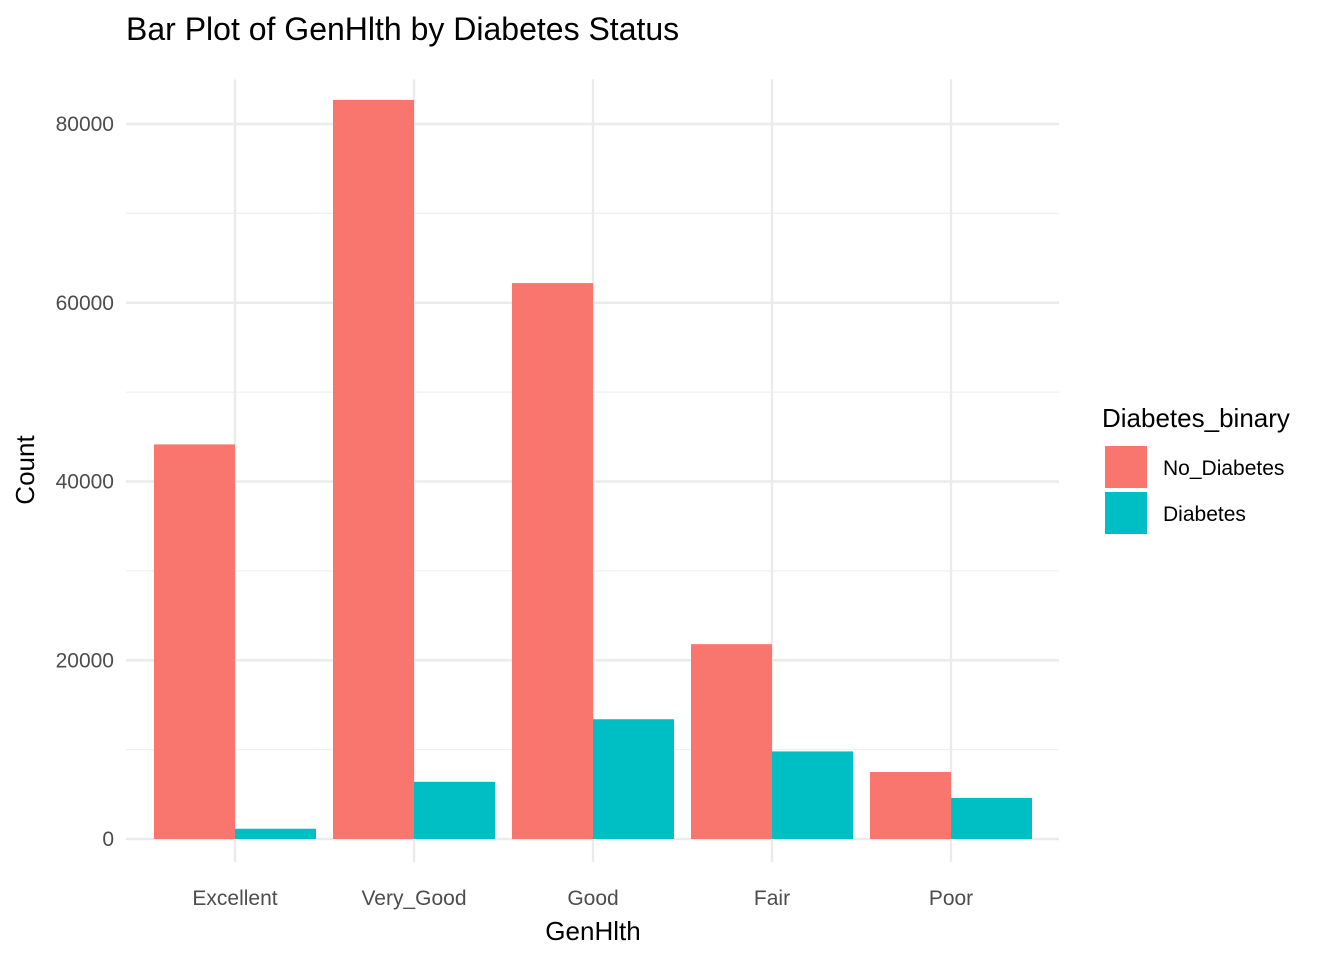 The image size is (1344, 960). I want to click on bar-poor-diabetes, so click(991, 818).